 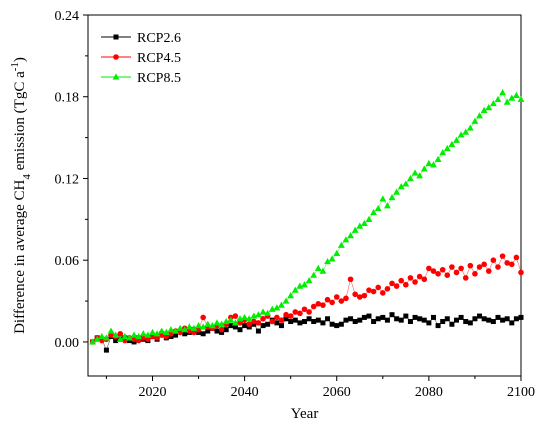 I want to click on legend-item: RCP4.5, so click(x=141, y=58).